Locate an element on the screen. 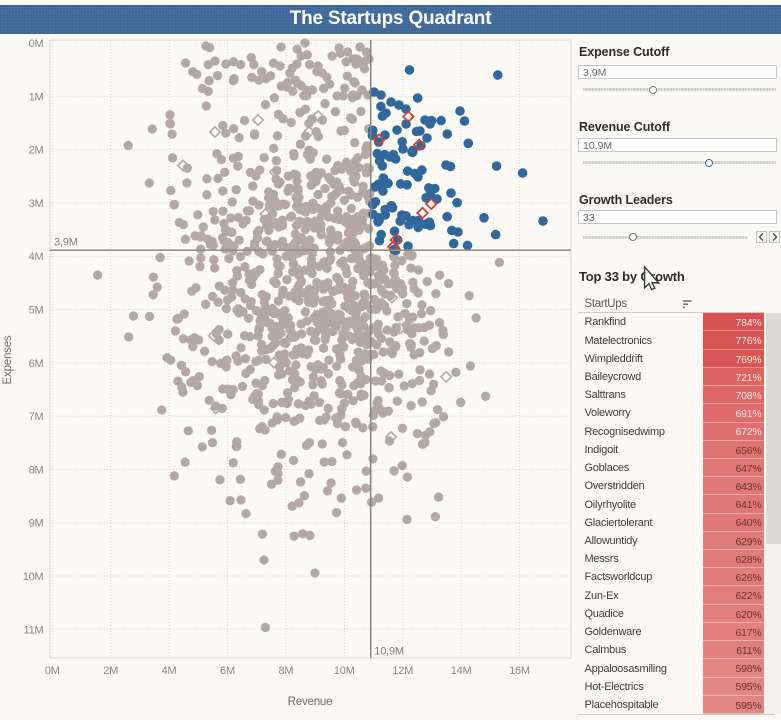  svg-text: 12M is located at coordinates (402, 671).